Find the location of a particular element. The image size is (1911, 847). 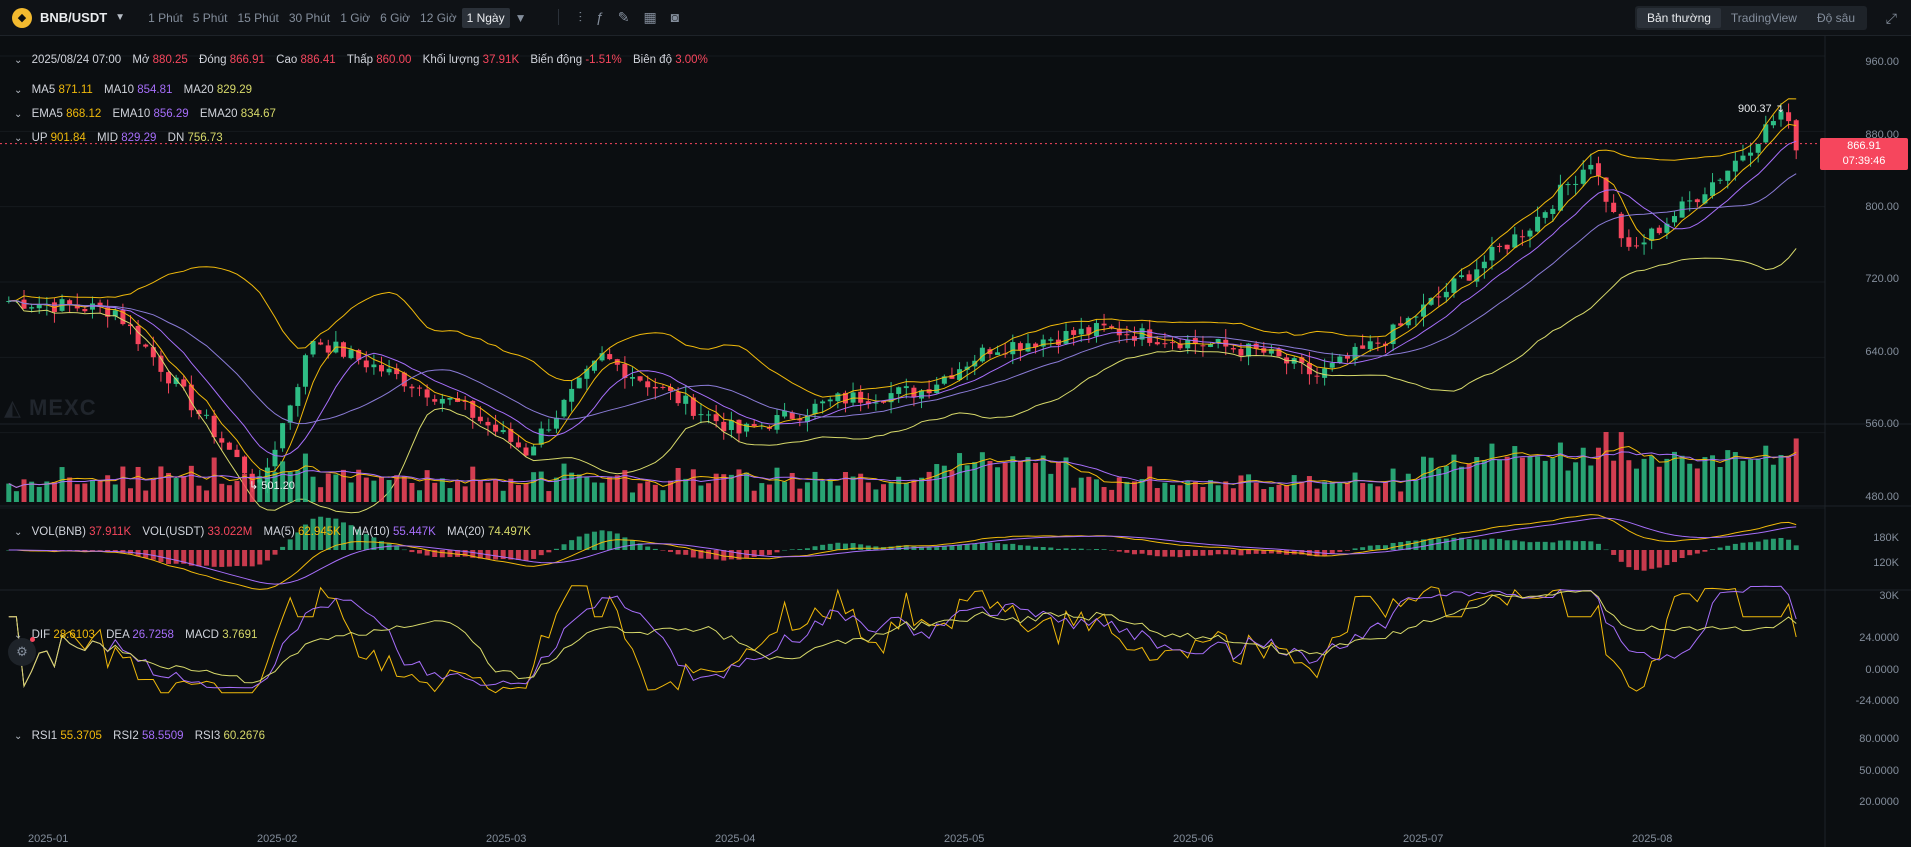

layout-icon: ▦ is located at coordinates (650, 17).